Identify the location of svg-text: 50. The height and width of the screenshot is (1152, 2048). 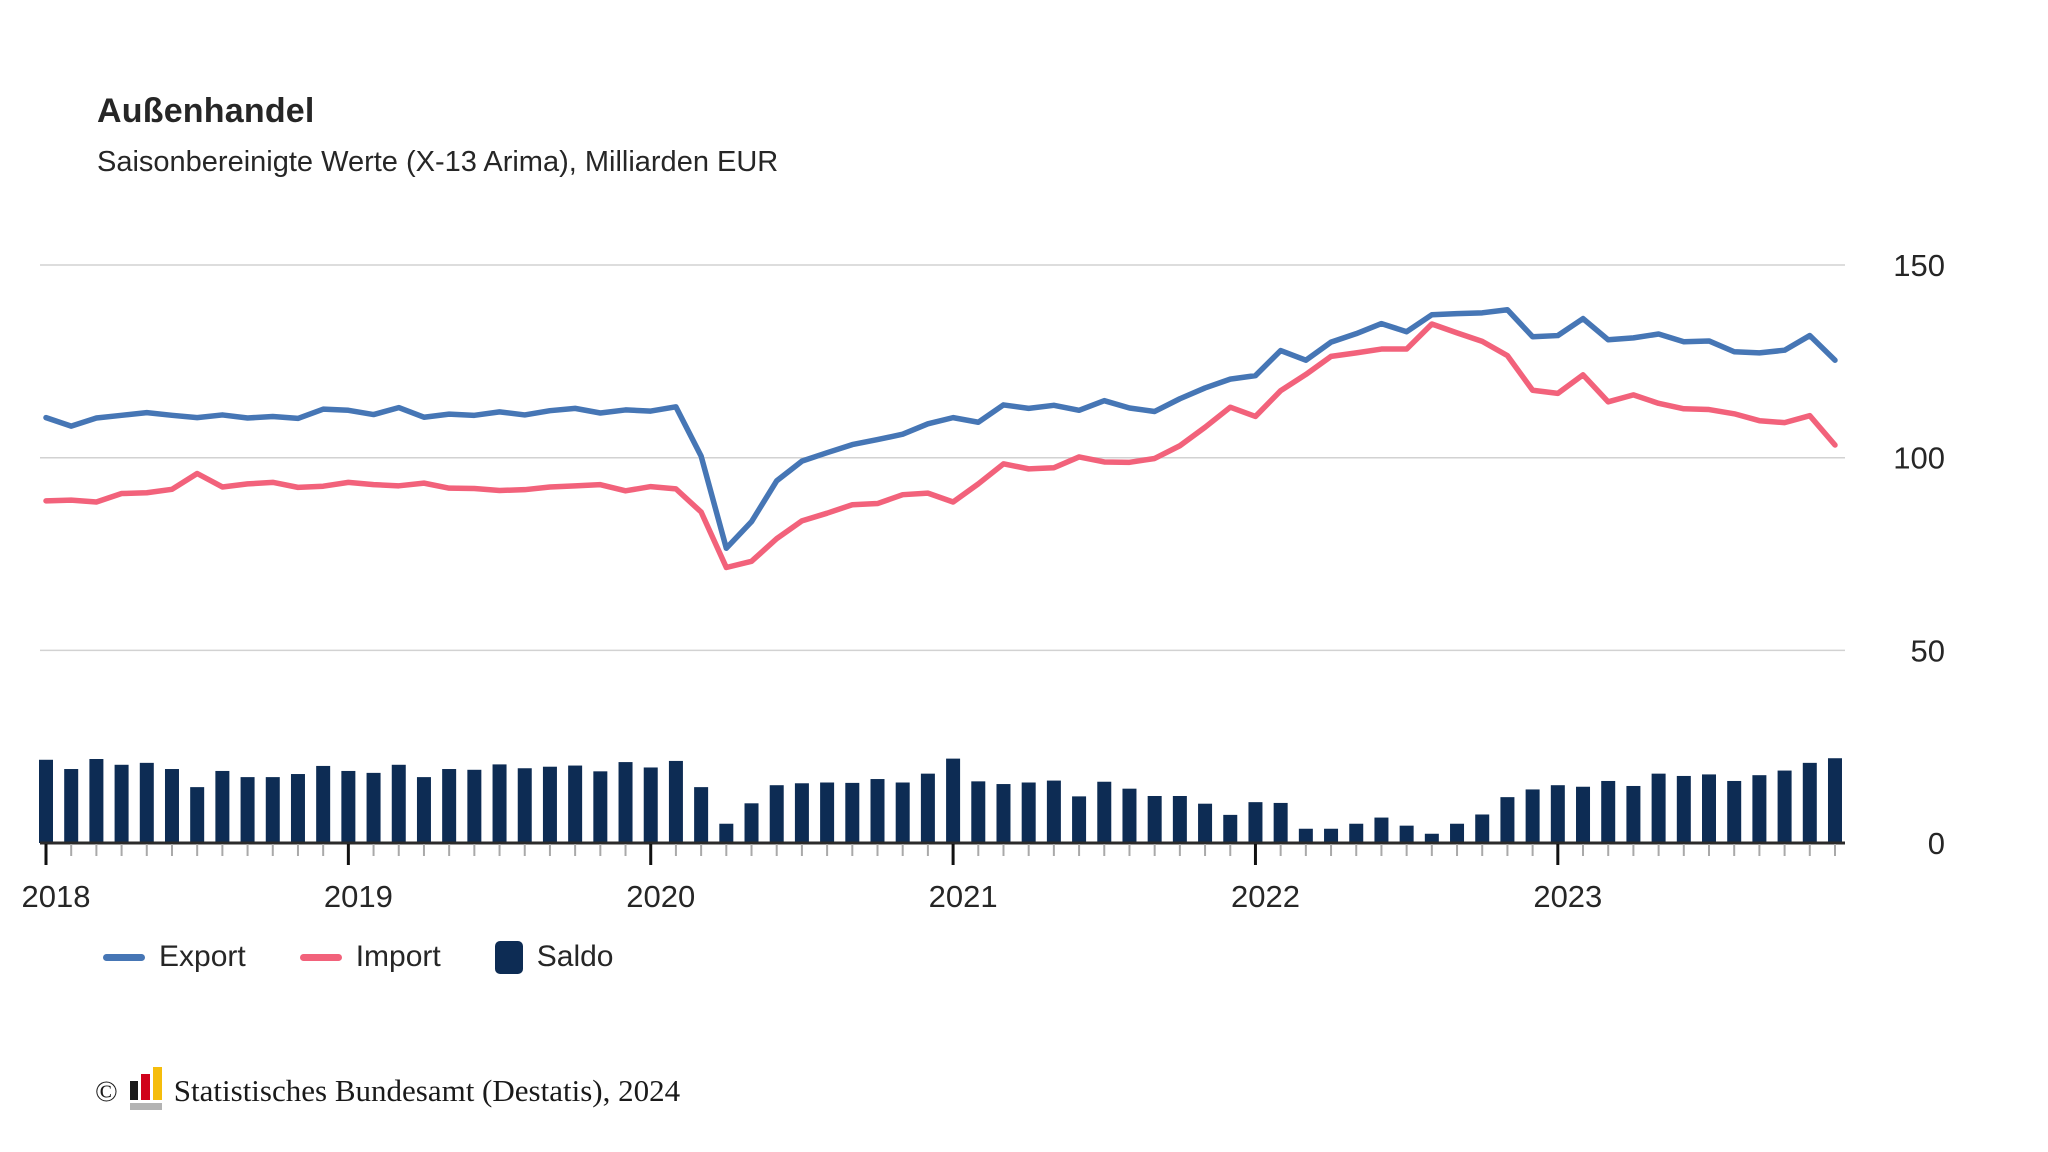
(1928, 650).